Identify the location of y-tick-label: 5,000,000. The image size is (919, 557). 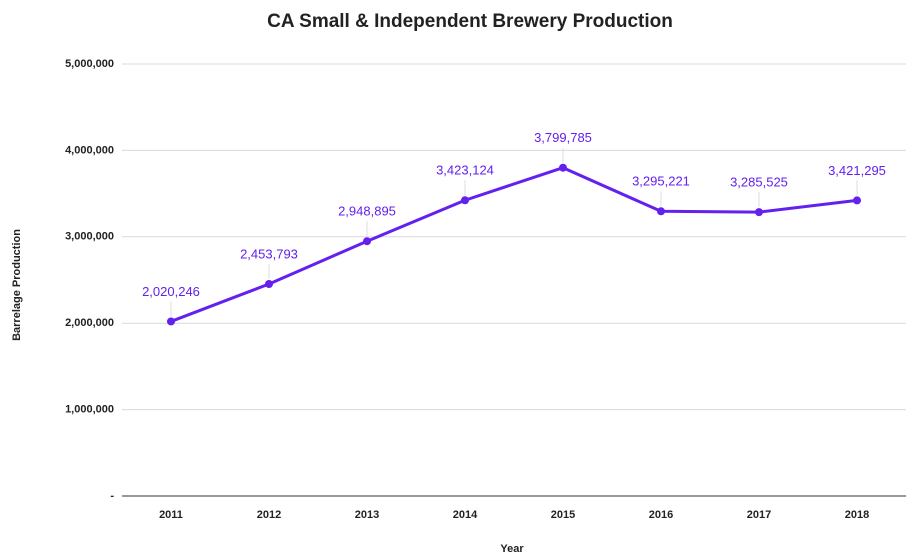
(89, 64).